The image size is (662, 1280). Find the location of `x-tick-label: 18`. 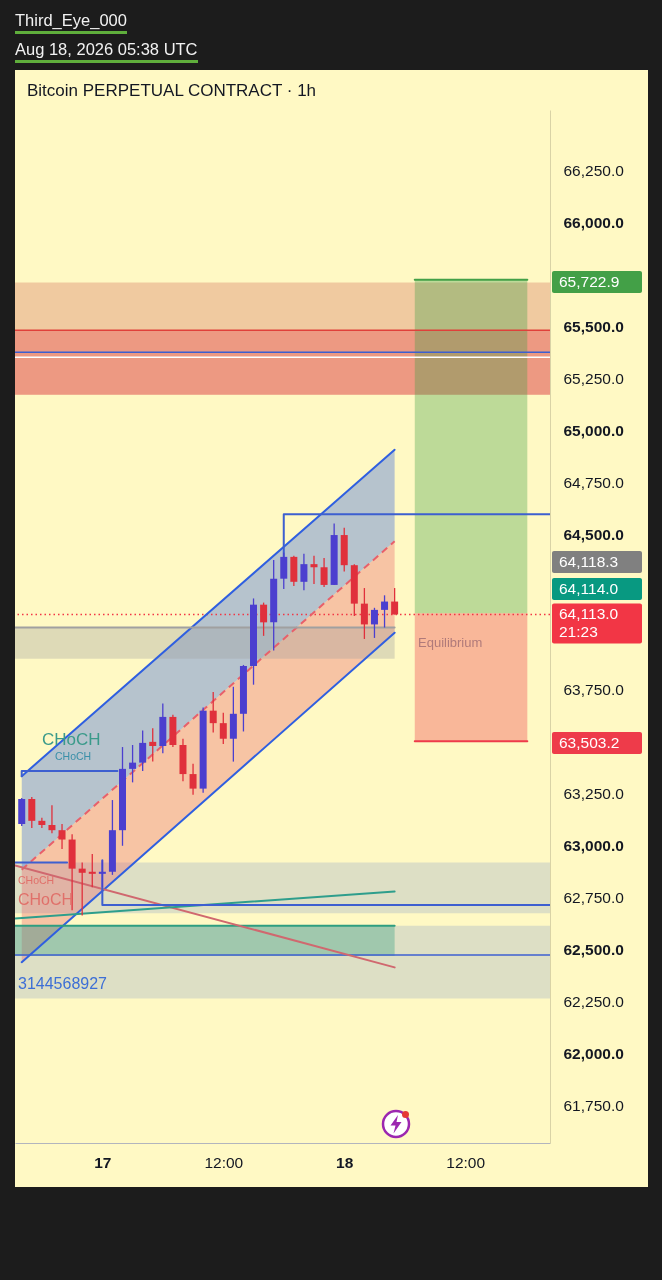

x-tick-label: 18 is located at coordinates (345, 1162).